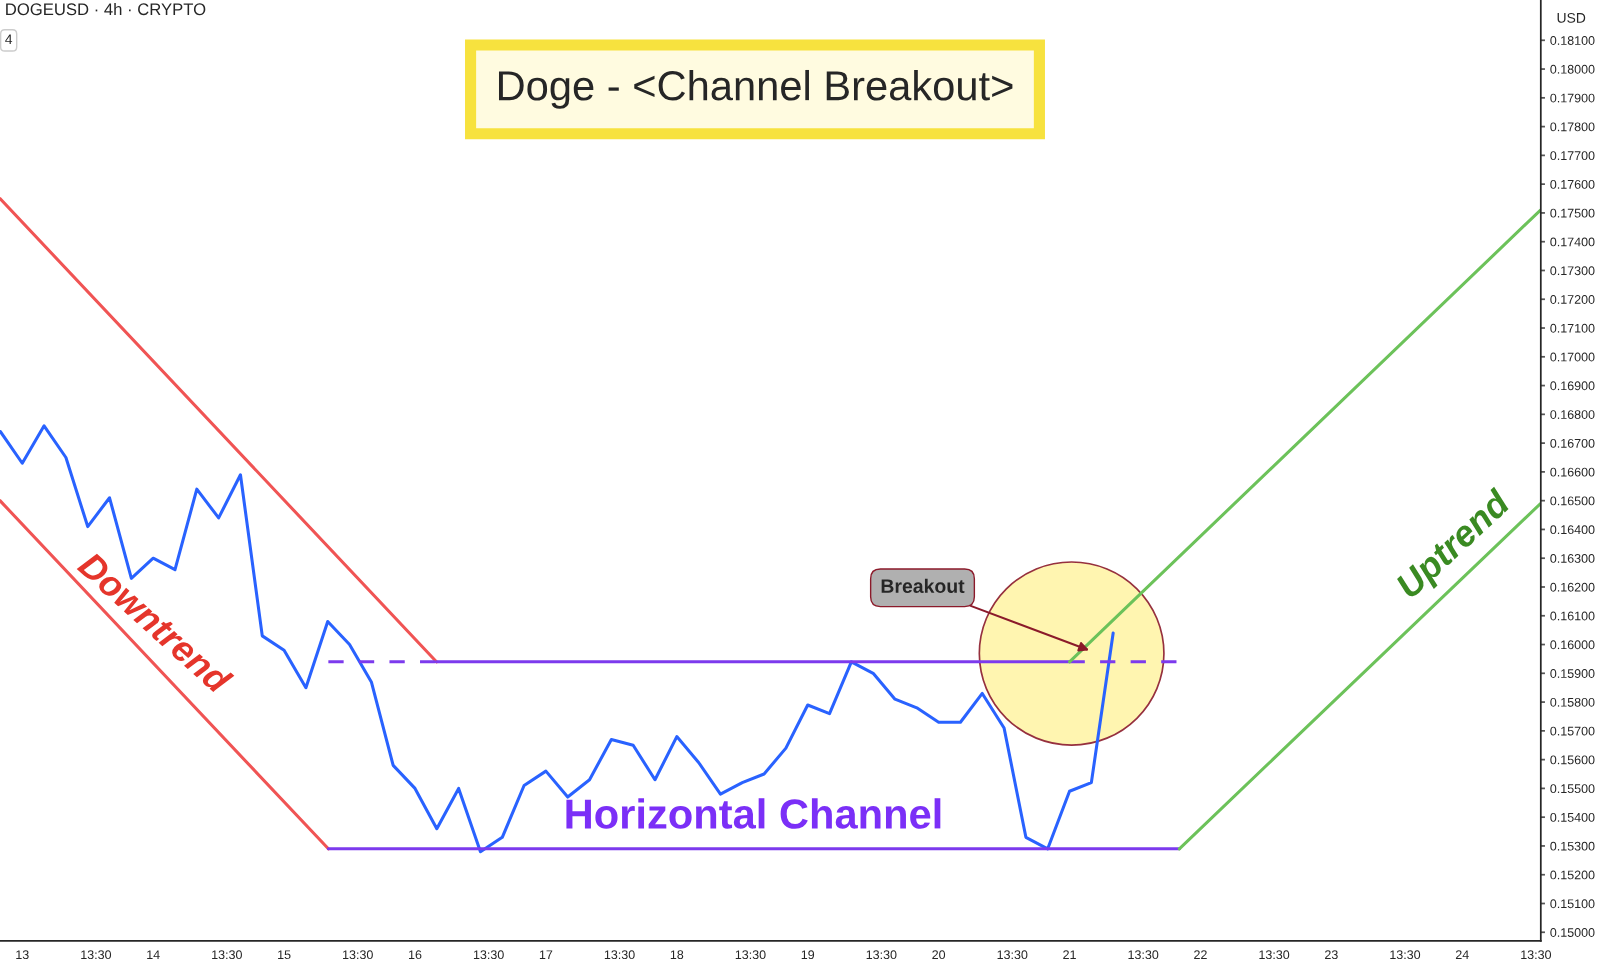  What do you see at coordinates (1572, 702) in the screenshot?
I see `y-tick-label: 0.15800` at bounding box center [1572, 702].